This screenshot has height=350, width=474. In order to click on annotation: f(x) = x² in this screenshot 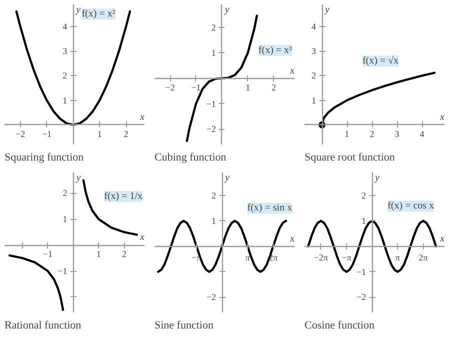, I will do `click(99, 14)`.